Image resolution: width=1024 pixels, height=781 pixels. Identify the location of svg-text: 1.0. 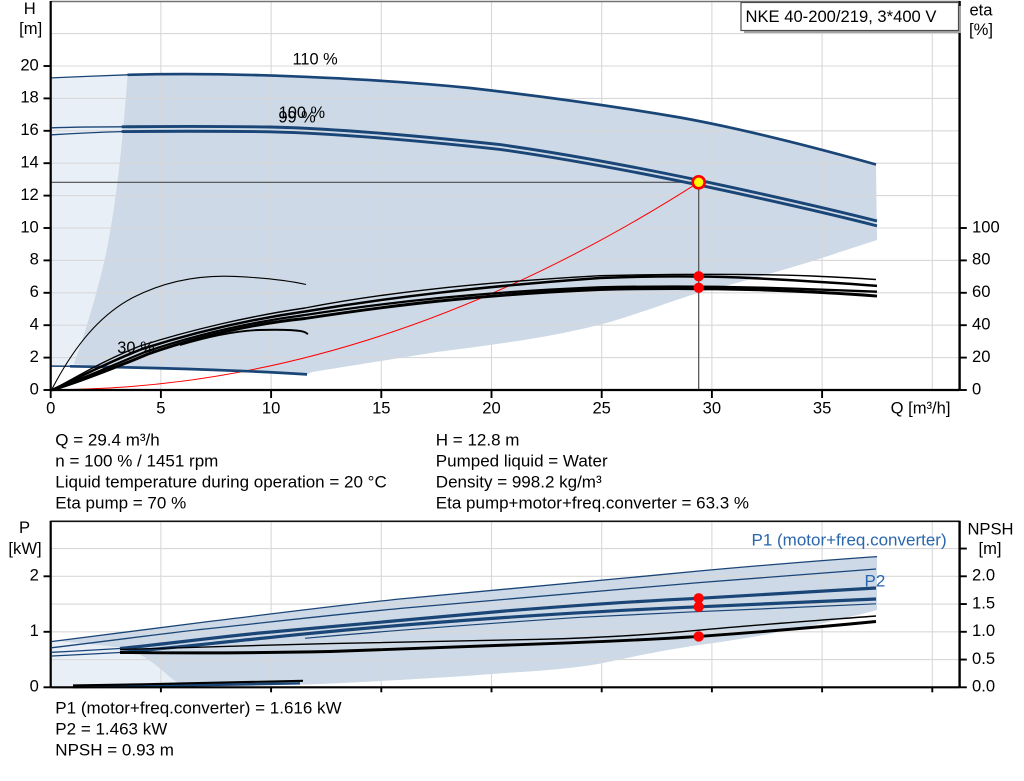
(983, 630).